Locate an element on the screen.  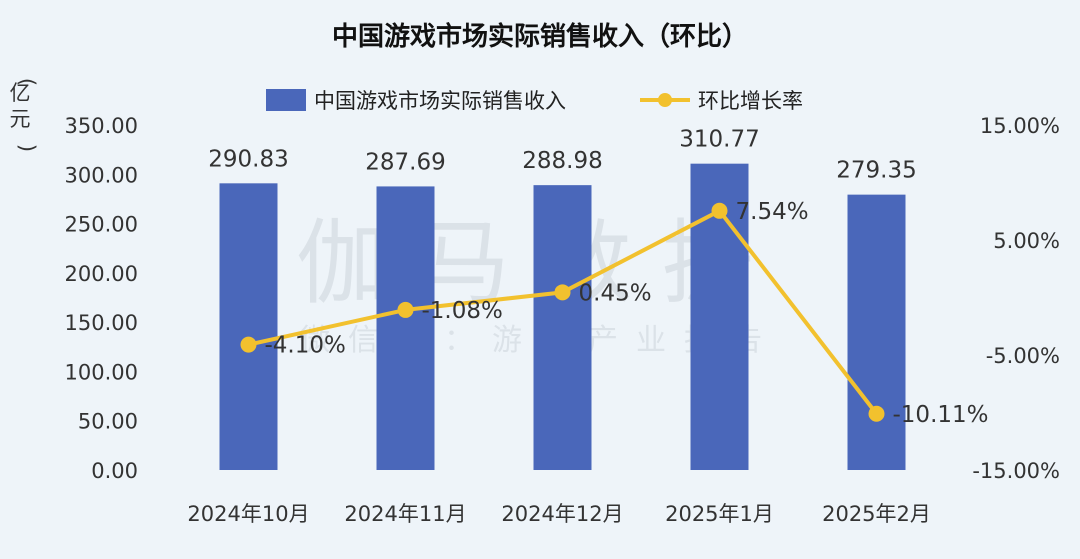
legend-bar-swatch is located at coordinates (286, 100).